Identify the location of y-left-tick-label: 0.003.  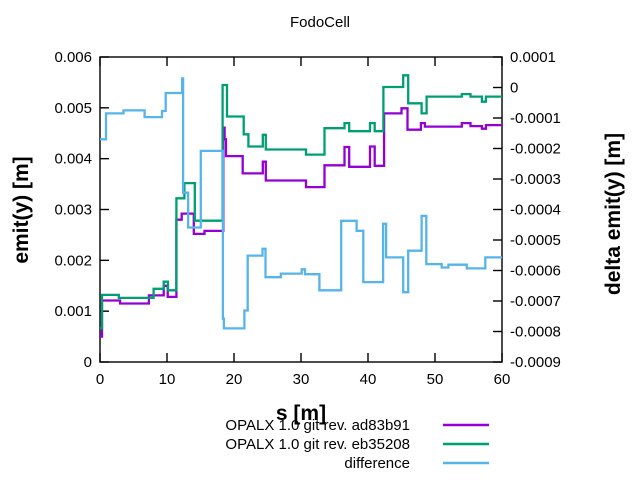
(73, 210).